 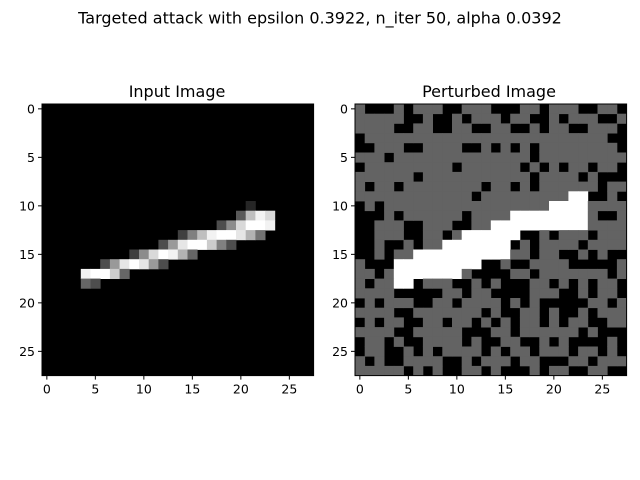 I want to click on x-tick-label: 10, so click(x=457, y=389).